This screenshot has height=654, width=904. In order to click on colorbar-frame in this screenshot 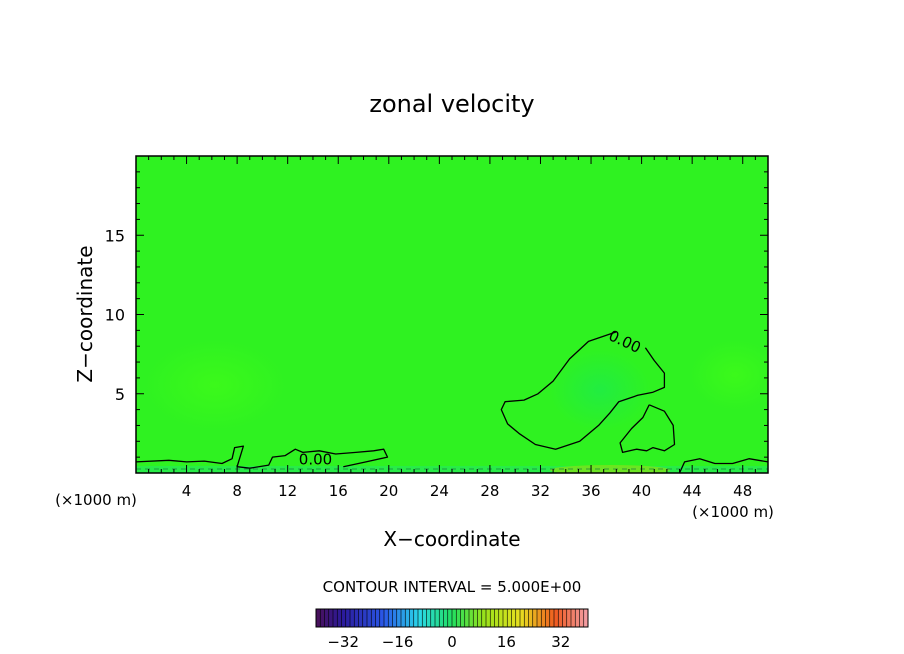, I will do `click(452, 618)`.